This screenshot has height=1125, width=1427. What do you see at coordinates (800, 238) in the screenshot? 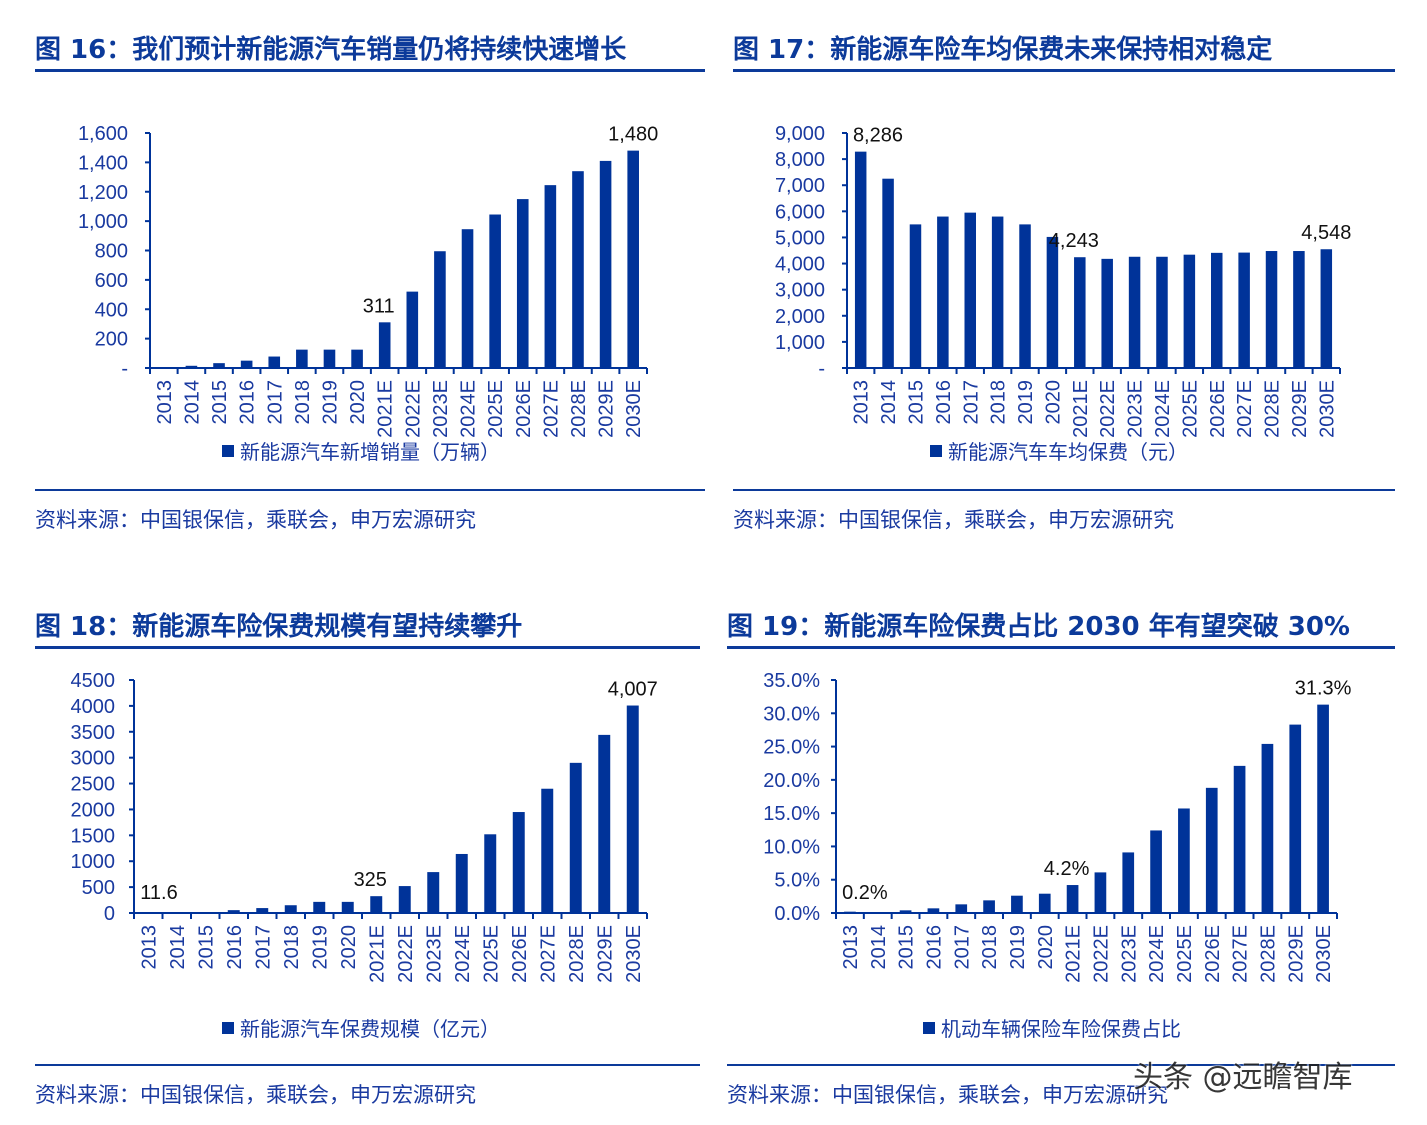
I see `y-tick-label: 5,000` at bounding box center [800, 238].